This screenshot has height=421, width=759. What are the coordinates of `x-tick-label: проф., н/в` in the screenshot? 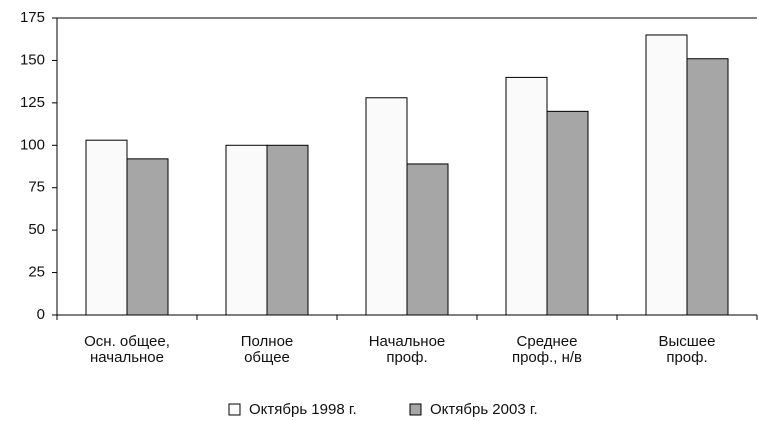 It's located at (547, 357).